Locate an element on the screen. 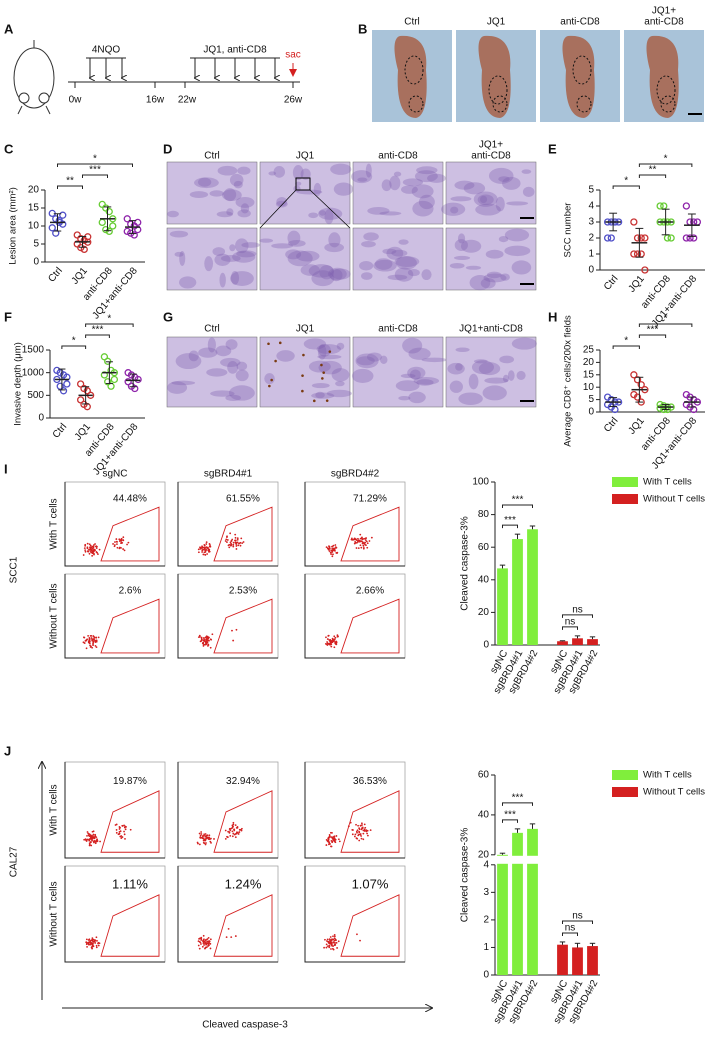 The width and height of the screenshot is (716, 1037). x-tick-label: Ctrl is located at coordinates (60, 431).